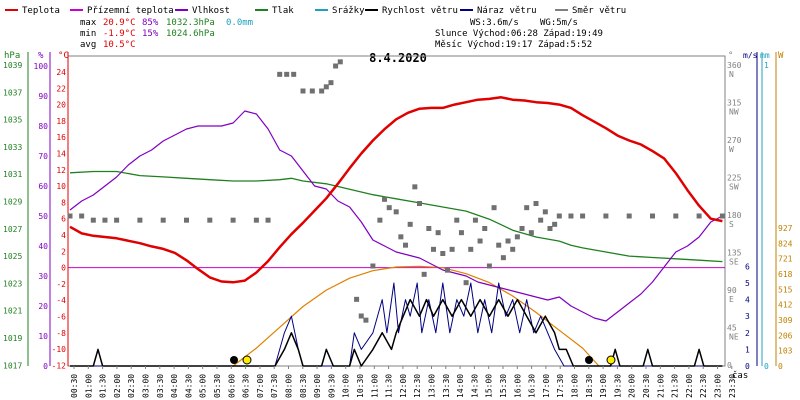  I want to click on pct-tick-label: 90, so click(43, 96).